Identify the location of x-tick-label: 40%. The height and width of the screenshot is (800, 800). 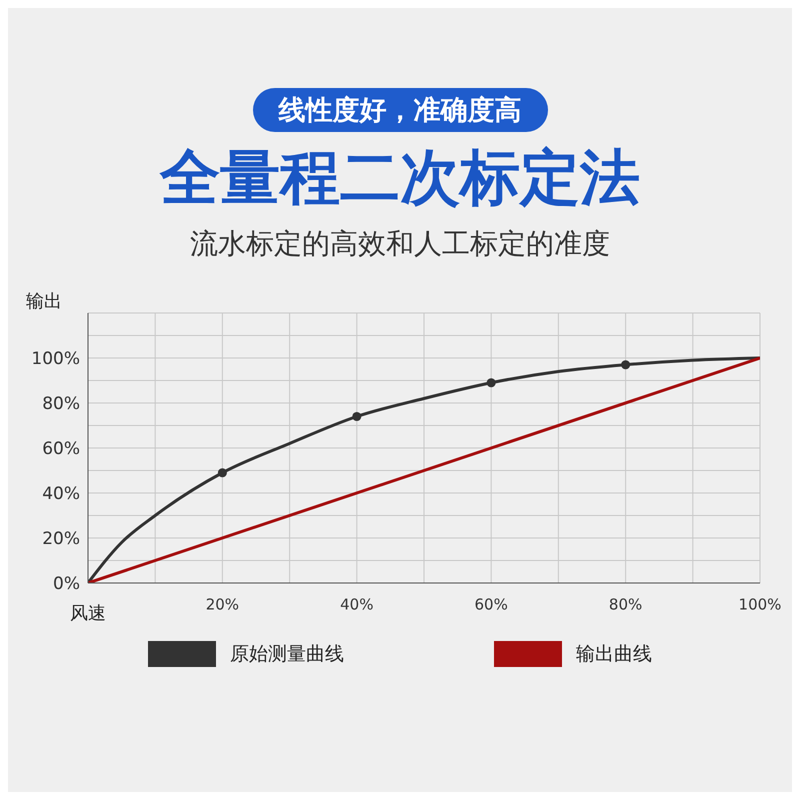
(357, 605).